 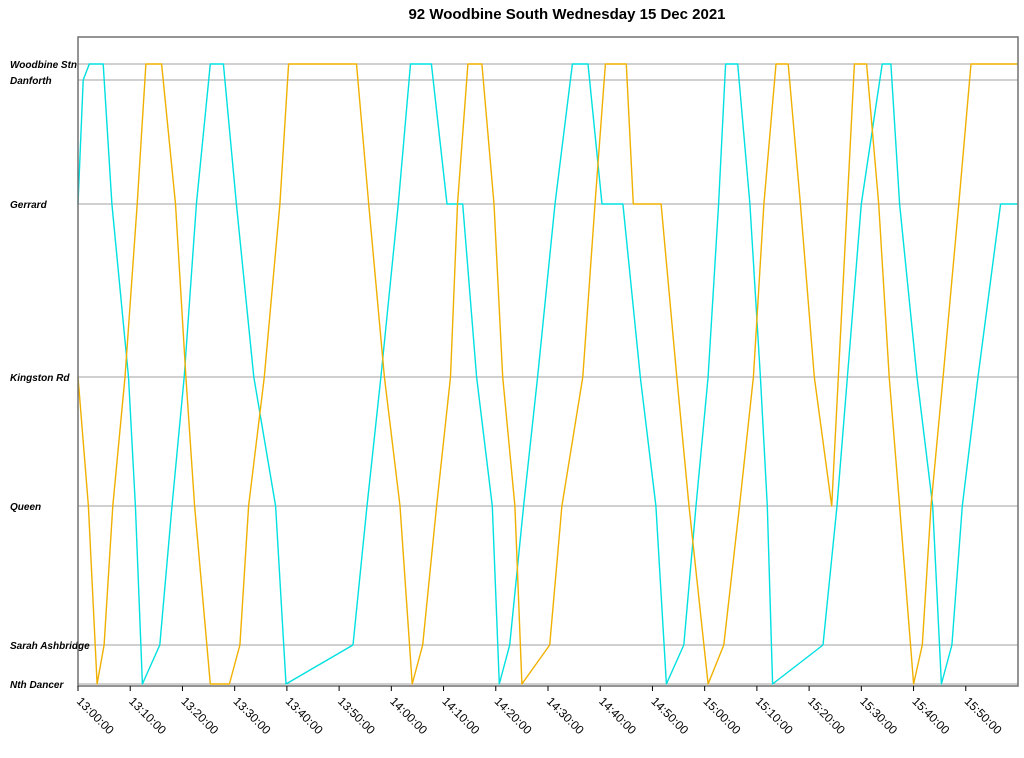 I want to click on x-tick-label: 14:10:00, so click(x=460, y=715).